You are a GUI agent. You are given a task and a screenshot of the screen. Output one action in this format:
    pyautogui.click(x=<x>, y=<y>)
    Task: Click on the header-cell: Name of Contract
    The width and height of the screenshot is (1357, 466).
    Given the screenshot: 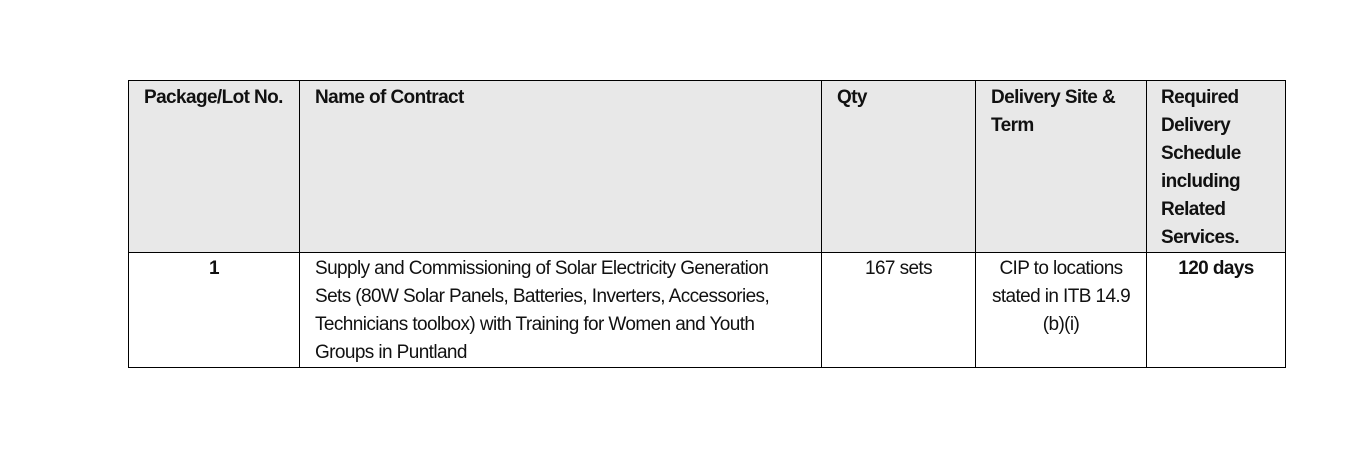 What is the action you would take?
    pyautogui.click(x=560, y=166)
    